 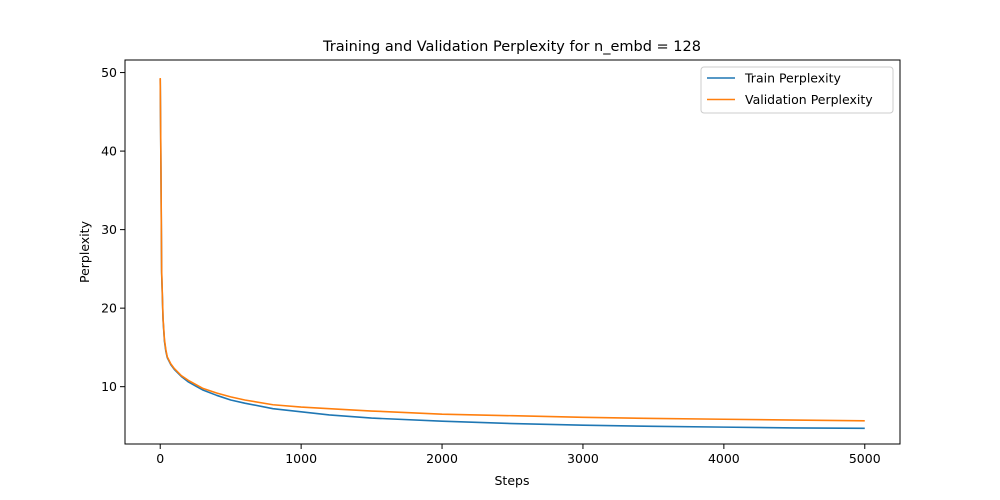 What do you see at coordinates (109, 386) in the screenshot?
I see `y-tick-label: 10` at bounding box center [109, 386].